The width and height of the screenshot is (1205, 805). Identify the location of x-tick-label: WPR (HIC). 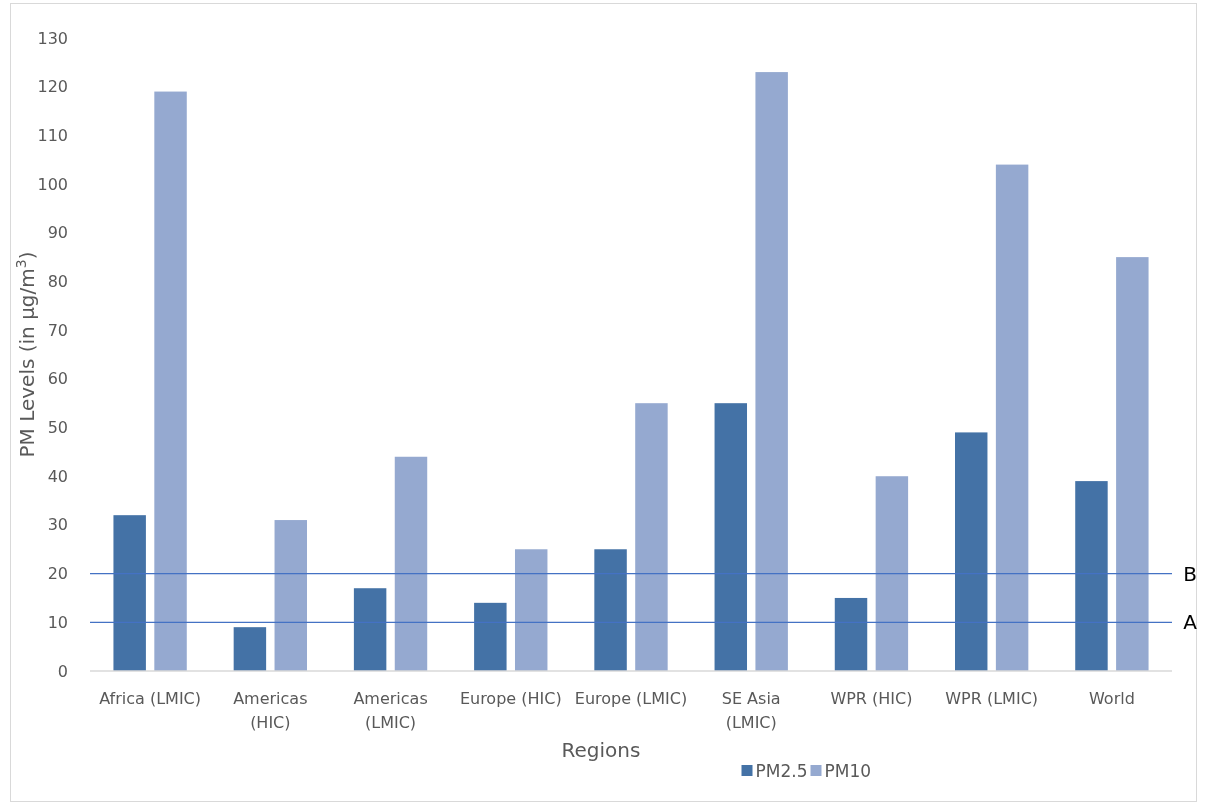
(871, 698).